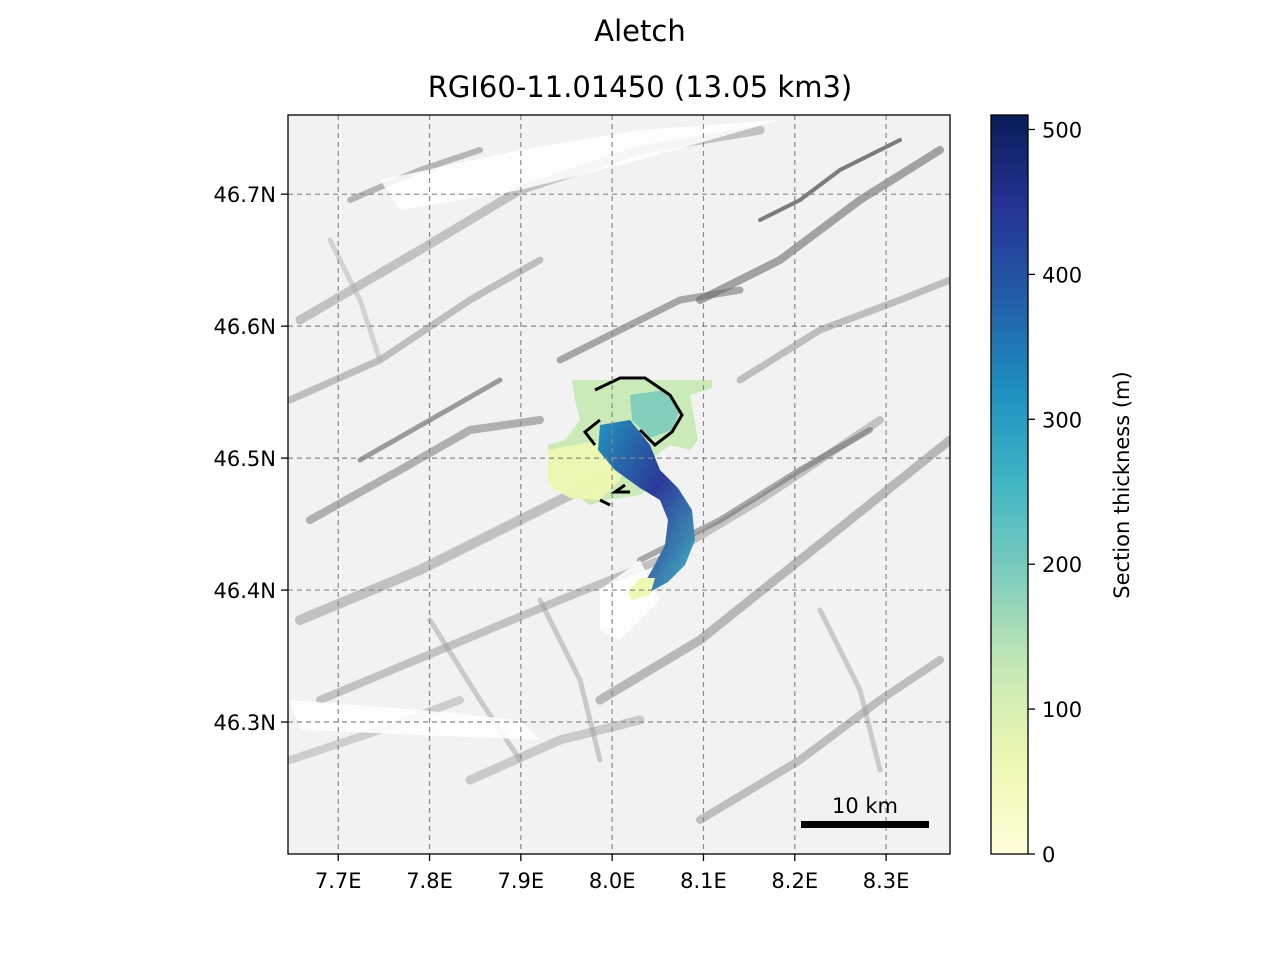 This screenshot has height=960, width=1280. Describe the element at coordinates (1062, 275) in the screenshot. I see `colorbar-tick-label: 400` at that location.